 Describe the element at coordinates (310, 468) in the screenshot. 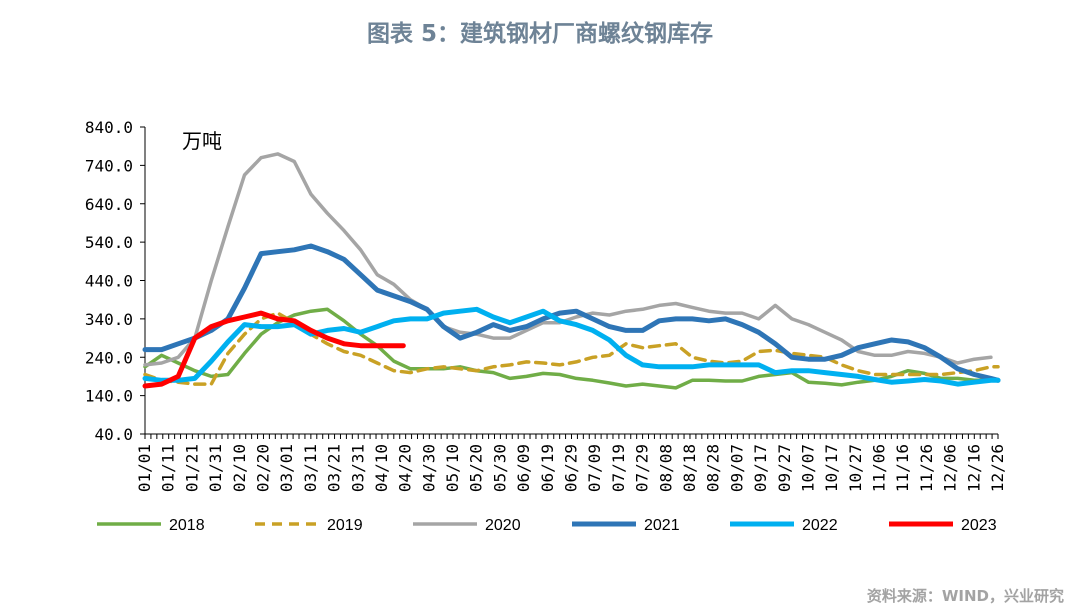

I see `x-tick-label: 03/11` at that location.